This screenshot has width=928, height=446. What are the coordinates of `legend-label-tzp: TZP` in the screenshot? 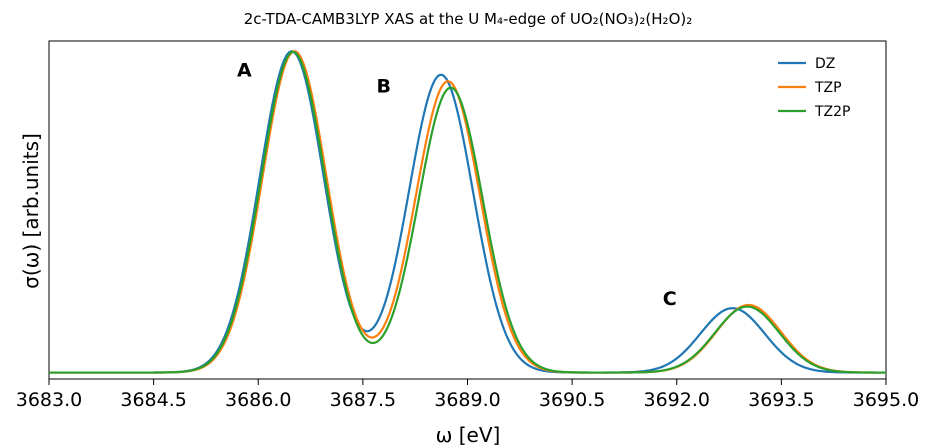 It's located at (828, 88).